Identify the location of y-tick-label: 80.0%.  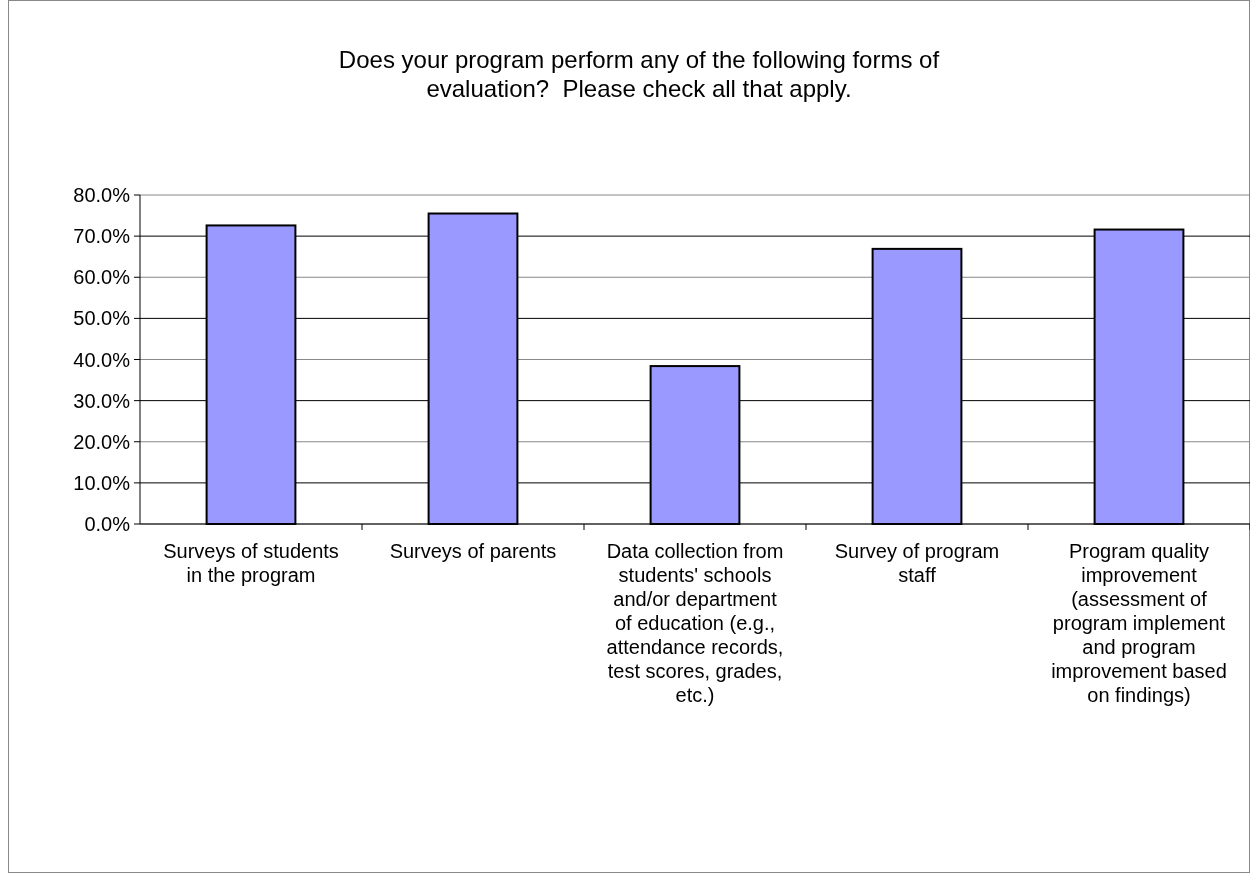
(102, 195).